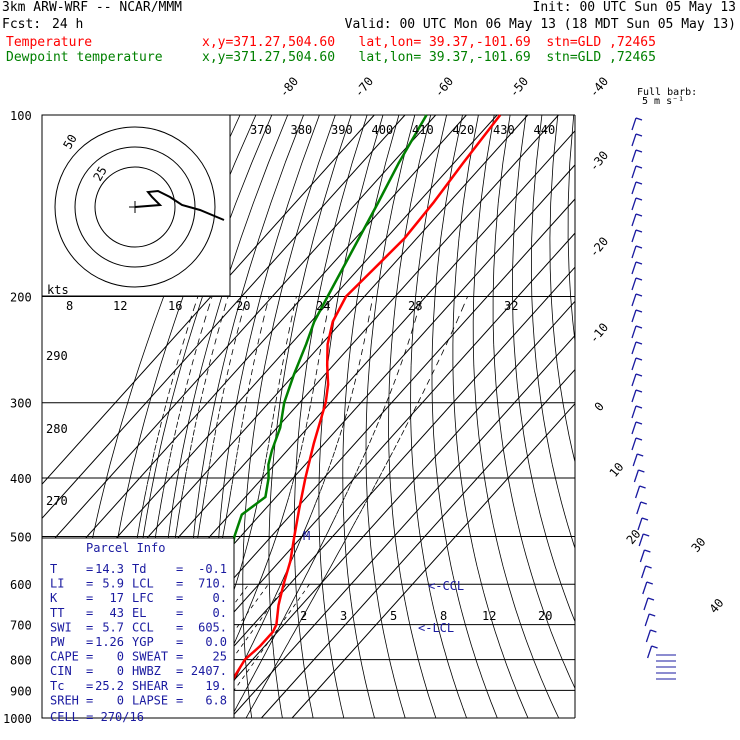 The width and height of the screenshot is (740, 740). Describe the element at coordinates (464, 130) in the screenshot. I see `theta-label: 420` at that location.